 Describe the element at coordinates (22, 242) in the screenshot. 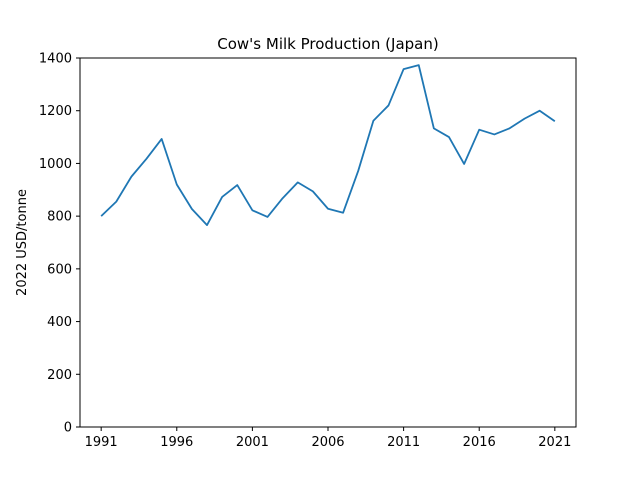

I see `y-axis-label: 2022 USD/tonne` at that location.